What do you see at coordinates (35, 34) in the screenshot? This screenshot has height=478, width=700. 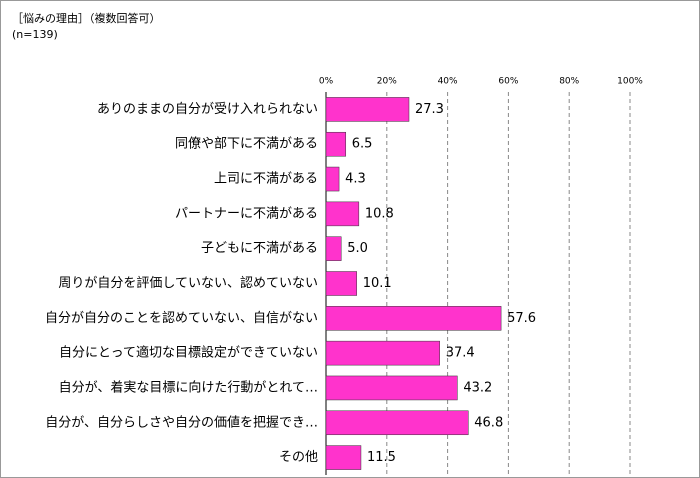 I see `chart-subtitle: (n=139)` at bounding box center [35, 34].